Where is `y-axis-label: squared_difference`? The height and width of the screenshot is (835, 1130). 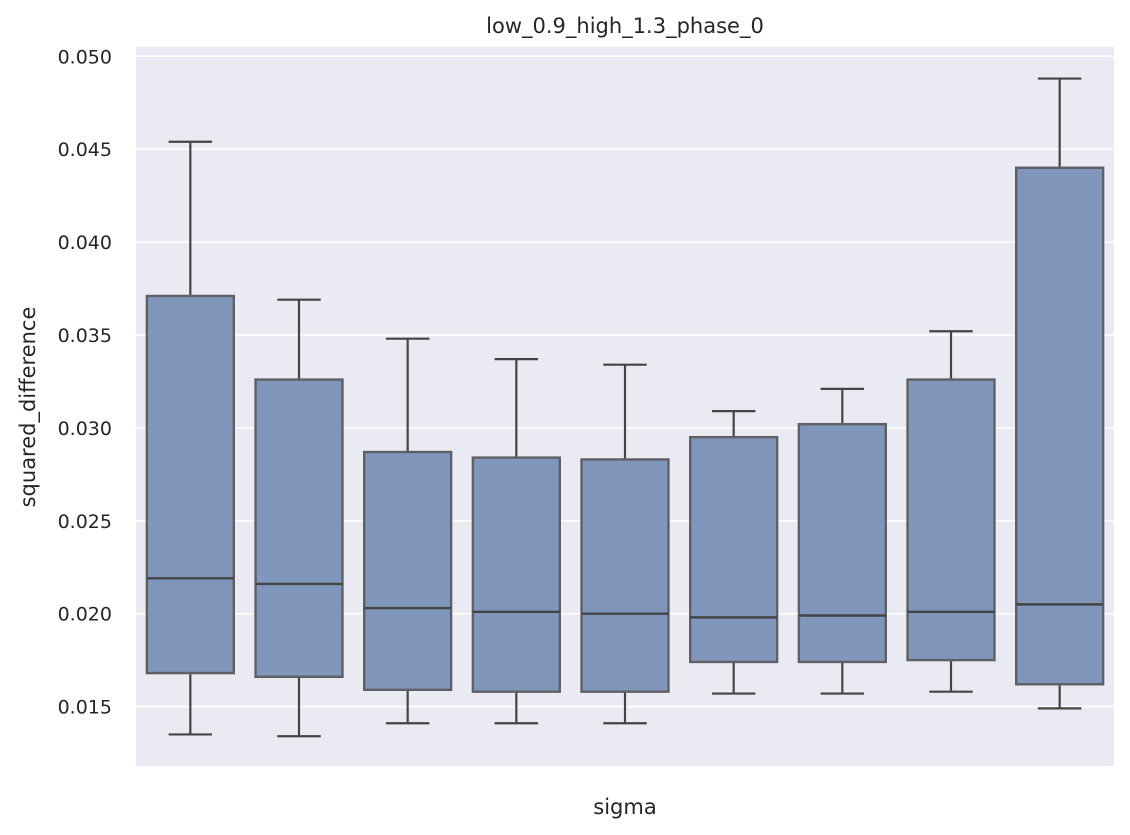 y-axis-label: squared_difference is located at coordinates (28, 407).